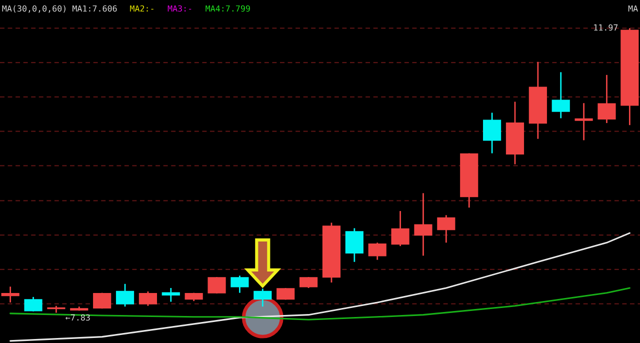 The image size is (640, 343). What do you see at coordinates (59, 9) in the screenshot?
I see `annotation: MA(30,0,0,60) MA1:7.606` at bounding box center [59, 9].